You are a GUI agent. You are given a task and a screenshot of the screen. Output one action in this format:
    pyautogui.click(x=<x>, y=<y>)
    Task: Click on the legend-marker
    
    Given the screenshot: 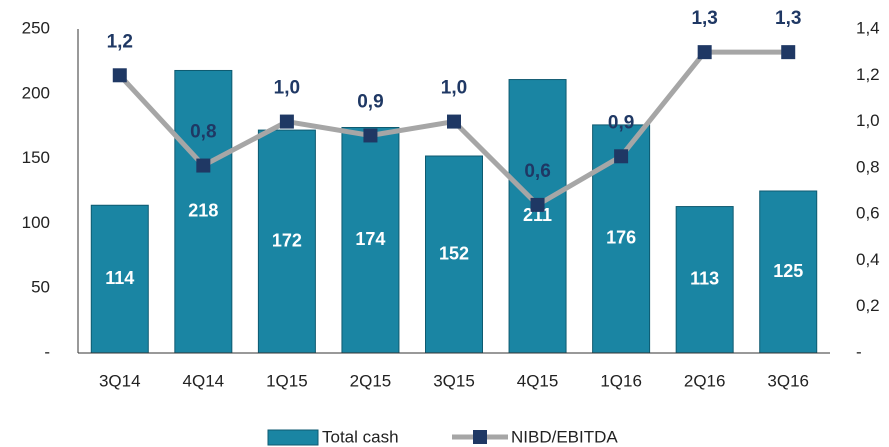 What is the action you would take?
    pyautogui.click(x=480, y=437)
    